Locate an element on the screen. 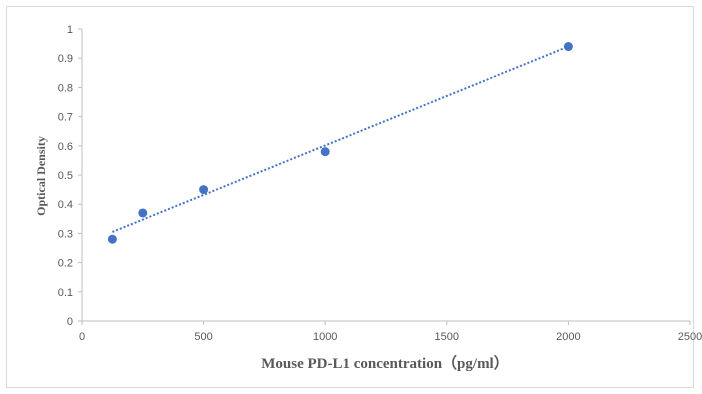  y-tick-label: 0.8 is located at coordinates (65, 88).